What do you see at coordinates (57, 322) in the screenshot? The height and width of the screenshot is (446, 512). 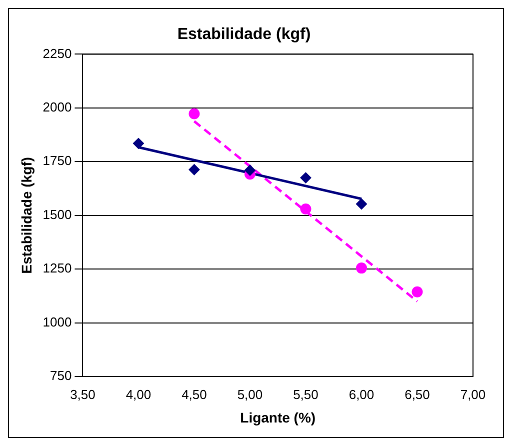 I see `y-tick-label: 1000` at bounding box center [57, 322].